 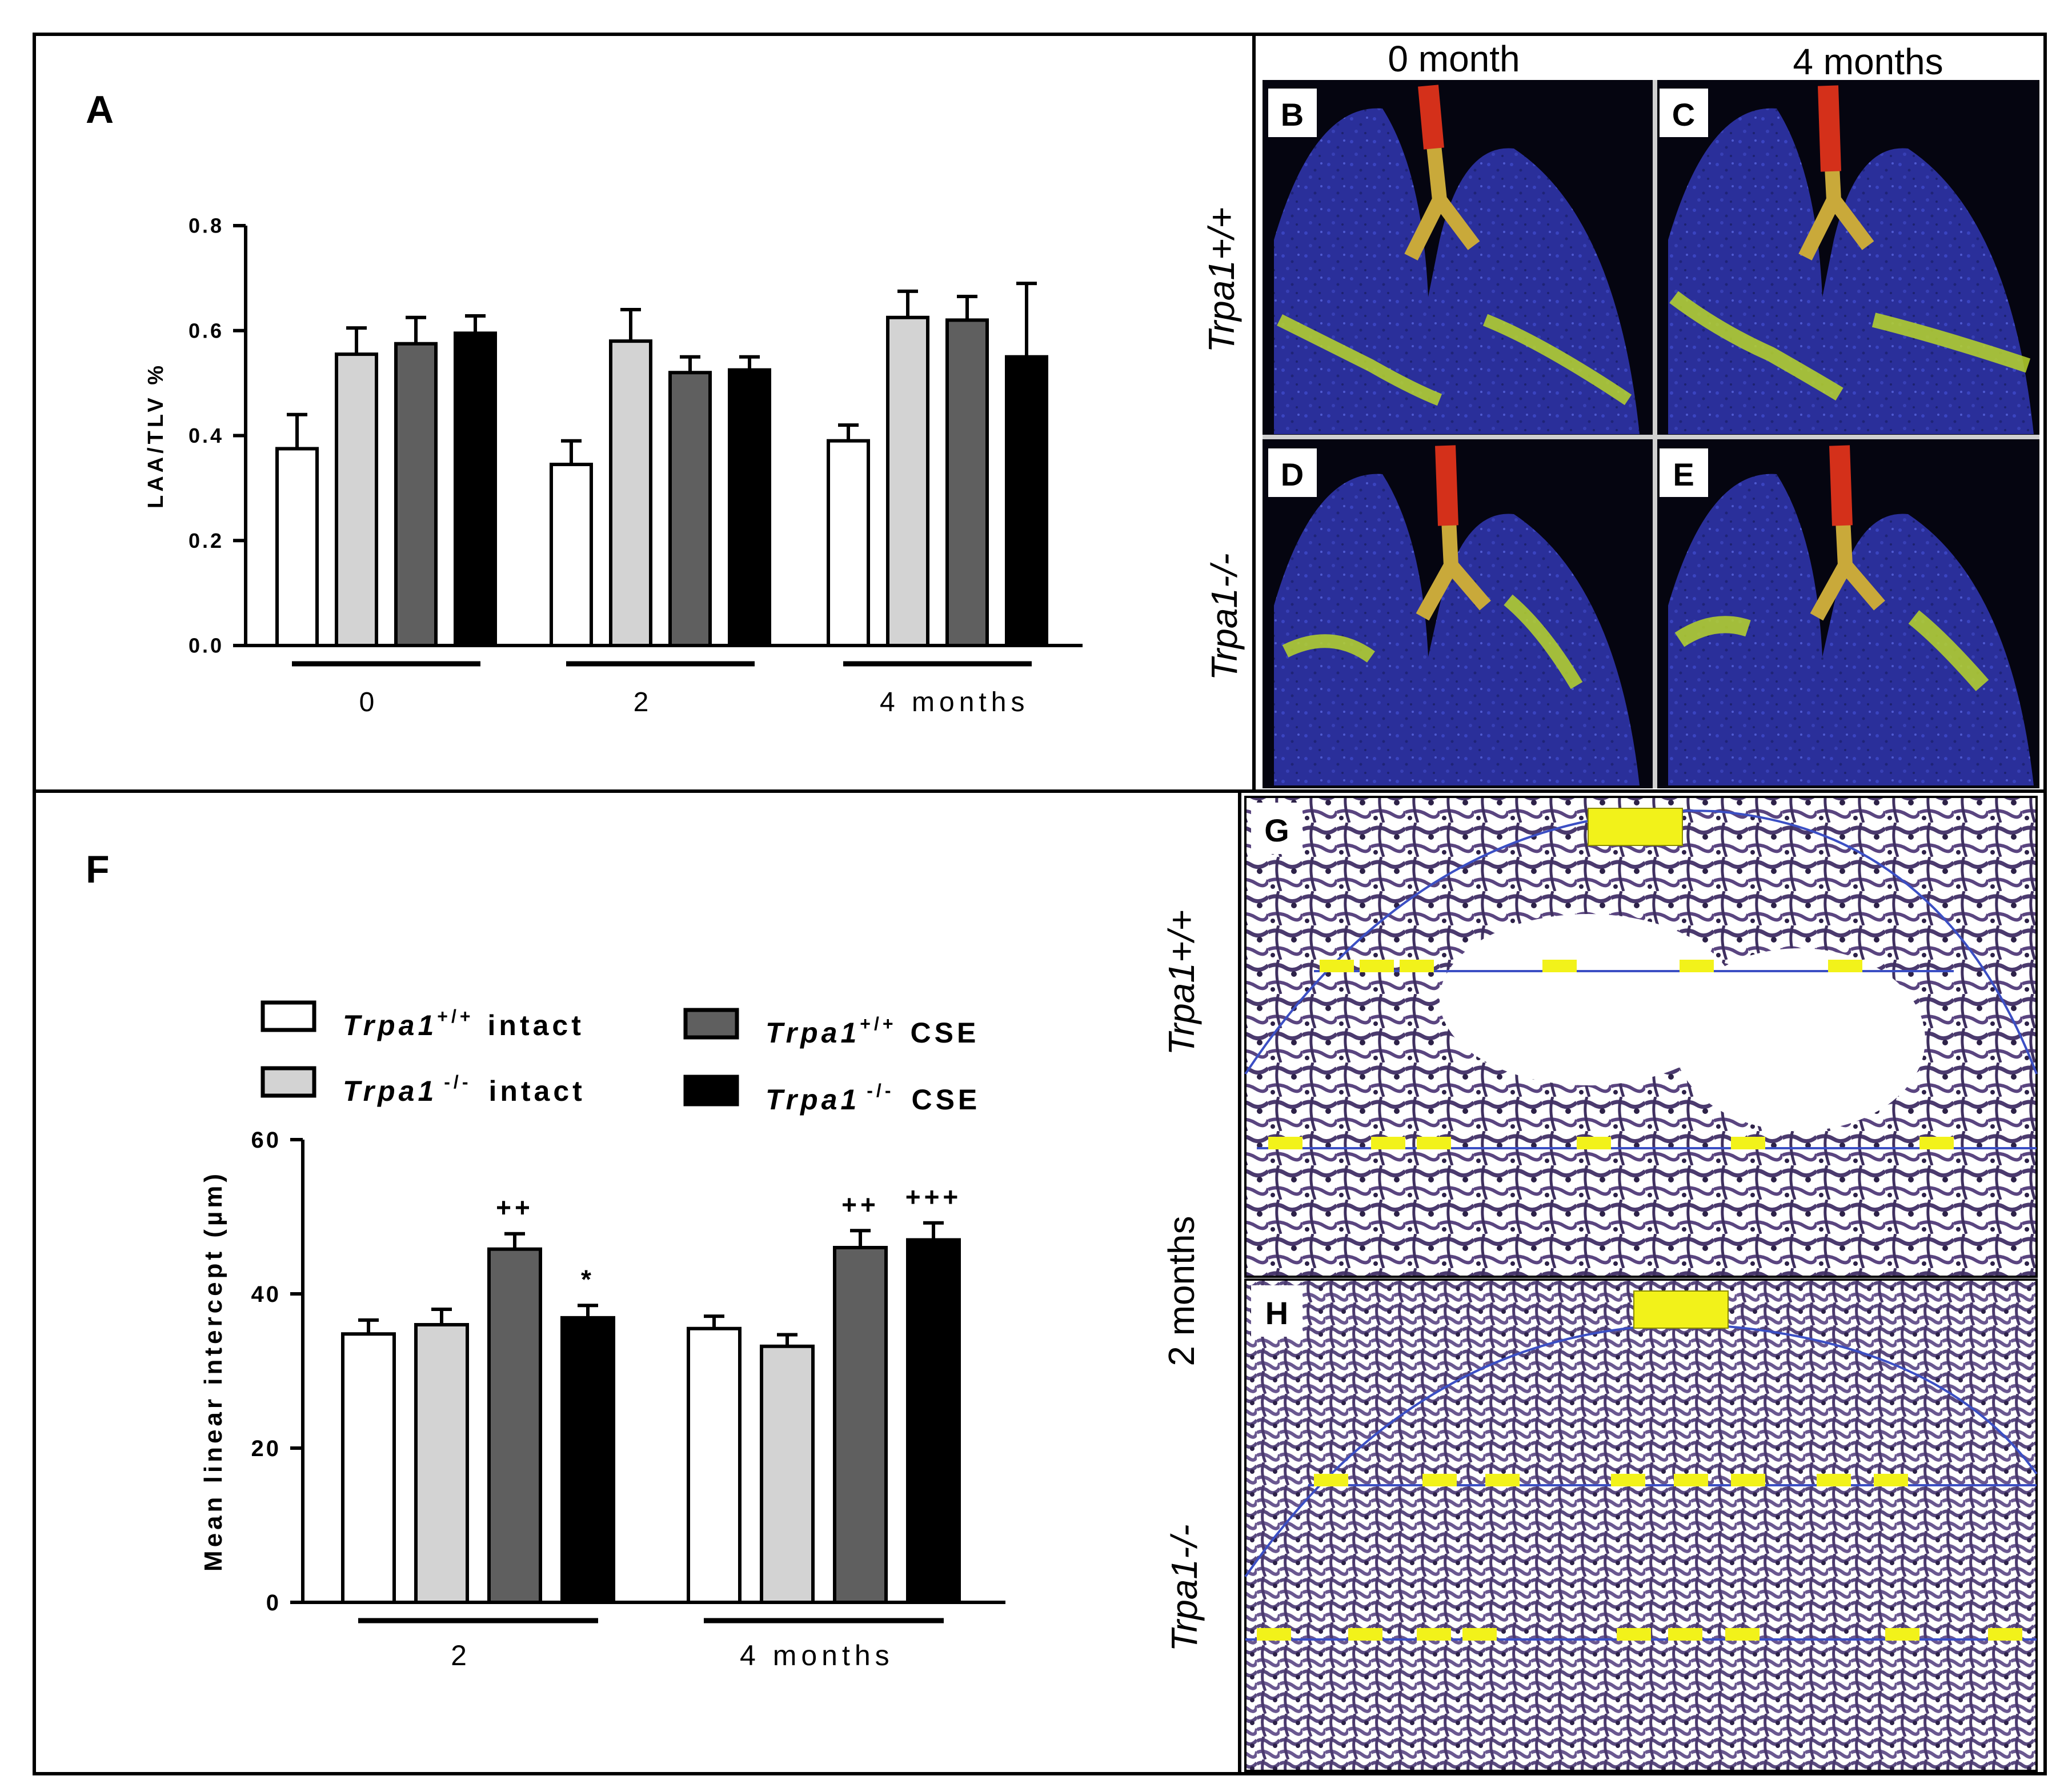 I want to click on column-header-4-months: 4 months, so click(x=1868, y=62).